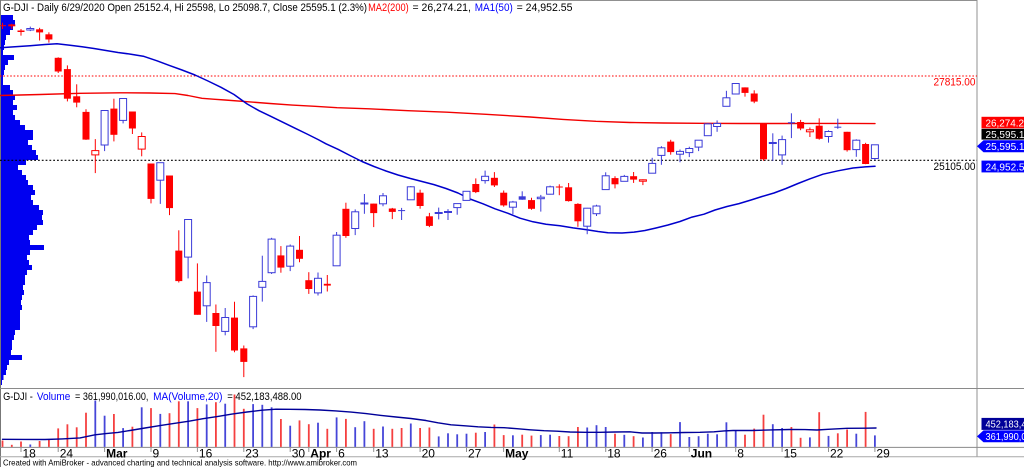 Image resolution: width=1024 pixels, height=467 pixels. I want to click on svg-text: 15, so click(791, 454).